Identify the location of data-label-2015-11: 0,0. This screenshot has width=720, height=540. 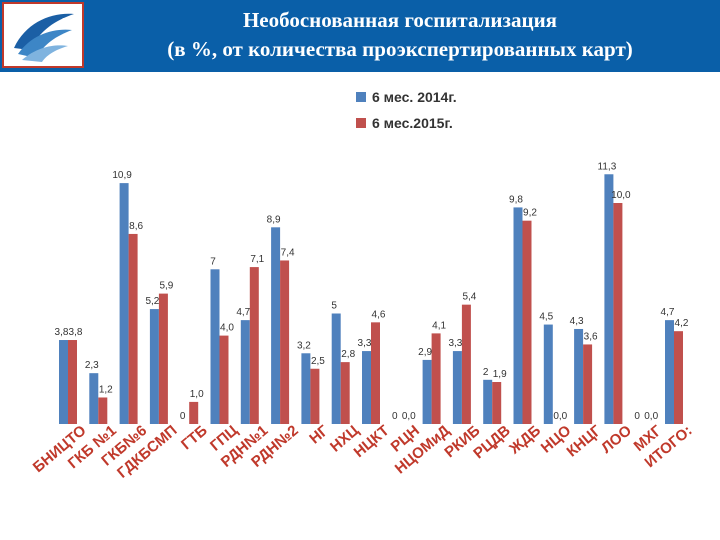
(409, 416).